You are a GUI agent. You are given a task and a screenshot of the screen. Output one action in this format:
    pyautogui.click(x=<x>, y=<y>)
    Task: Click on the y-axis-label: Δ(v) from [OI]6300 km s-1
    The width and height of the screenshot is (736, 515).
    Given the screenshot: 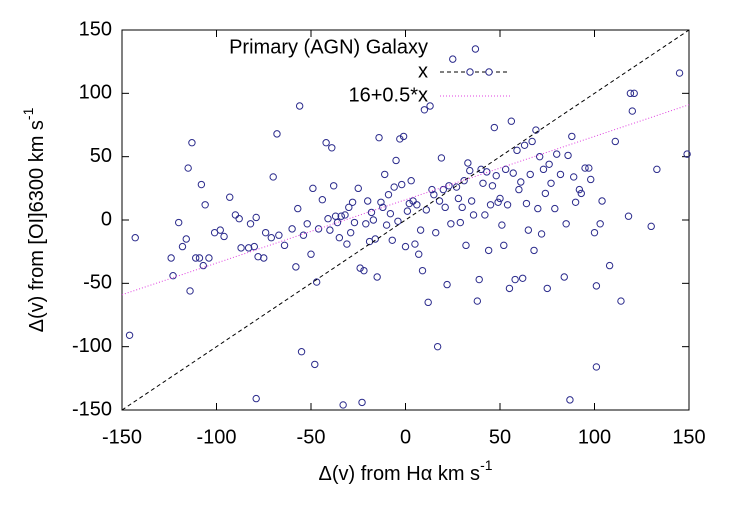 What is the action you would take?
    pyautogui.click(x=34, y=219)
    